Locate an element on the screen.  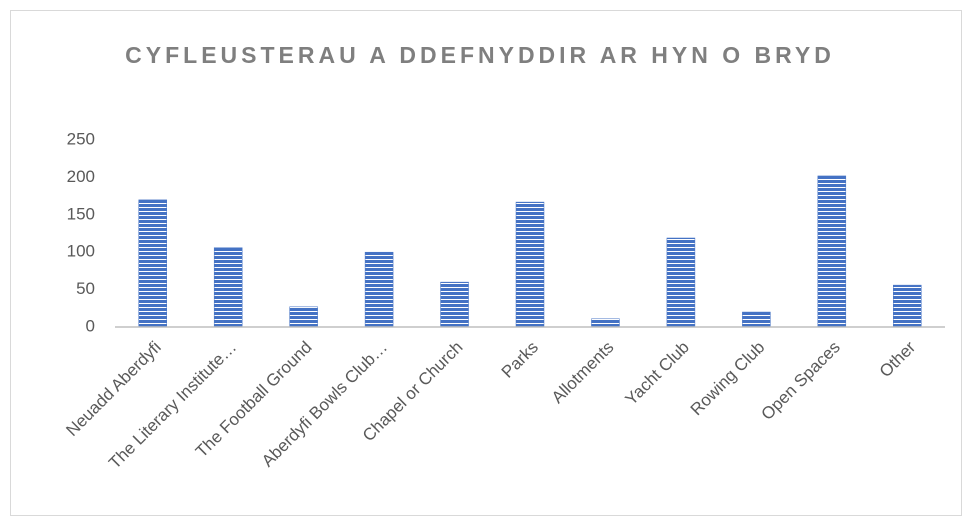
x-tick-label: Yacht Club is located at coordinates (657, 373).